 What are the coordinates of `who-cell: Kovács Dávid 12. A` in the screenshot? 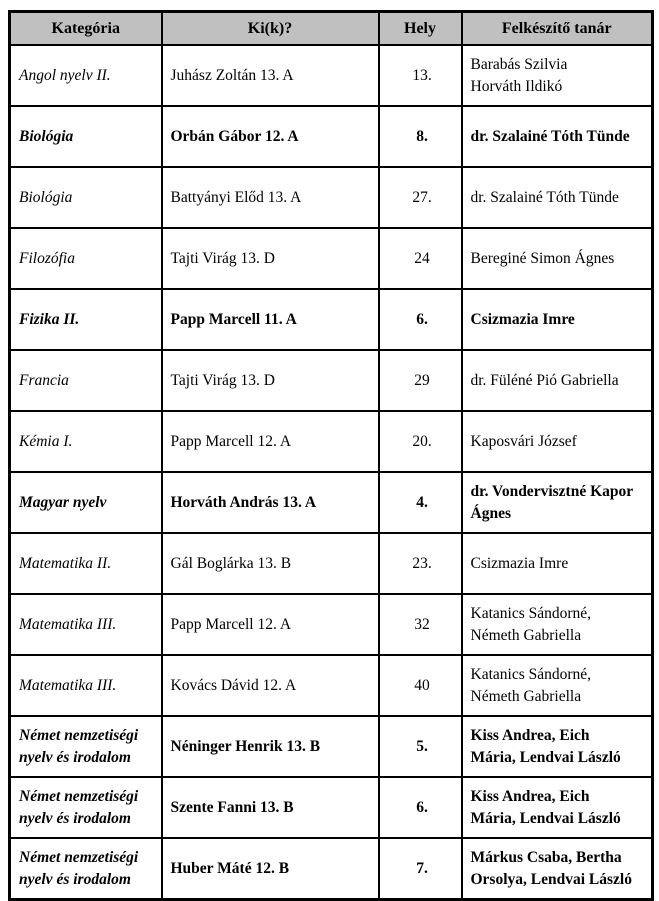 It's located at (270, 685).